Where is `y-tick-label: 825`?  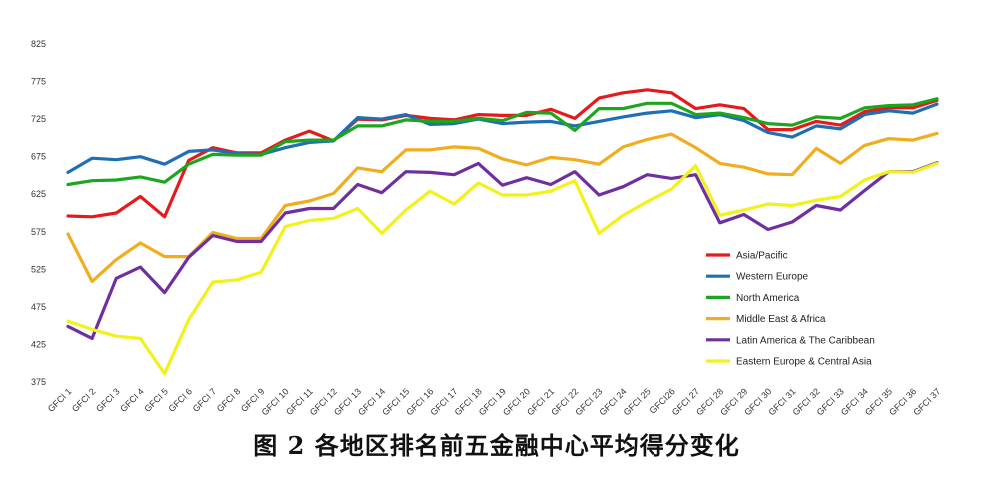 y-tick-label: 825 is located at coordinates (38, 44).